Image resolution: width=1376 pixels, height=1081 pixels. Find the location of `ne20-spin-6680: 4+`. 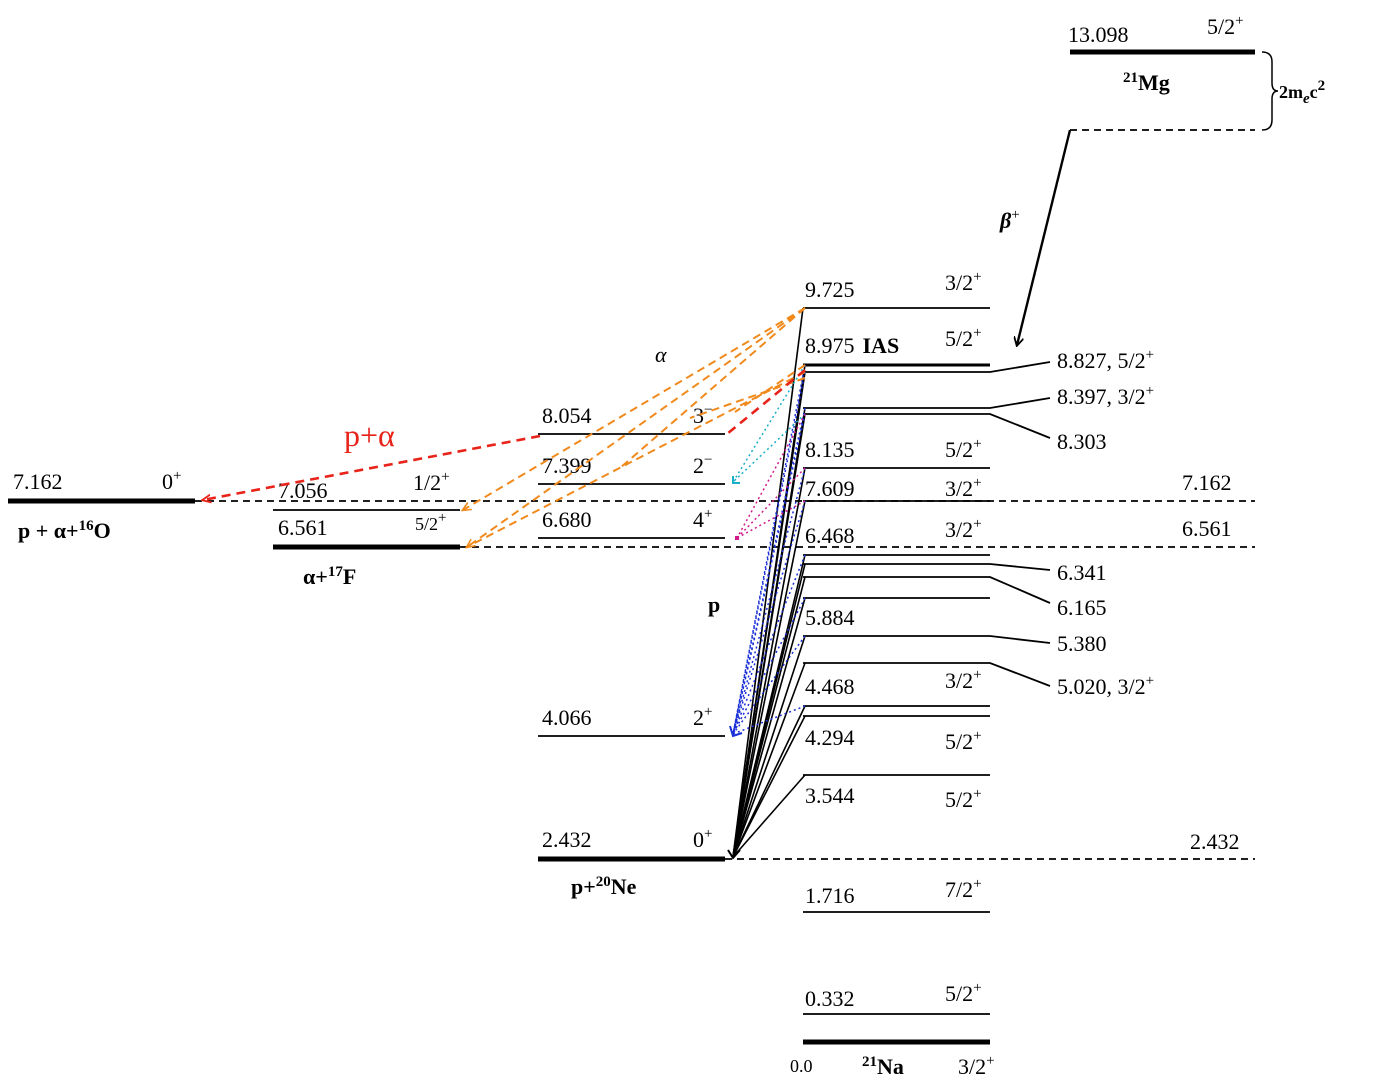

ne20-spin-6680: 4+ is located at coordinates (702, 519).